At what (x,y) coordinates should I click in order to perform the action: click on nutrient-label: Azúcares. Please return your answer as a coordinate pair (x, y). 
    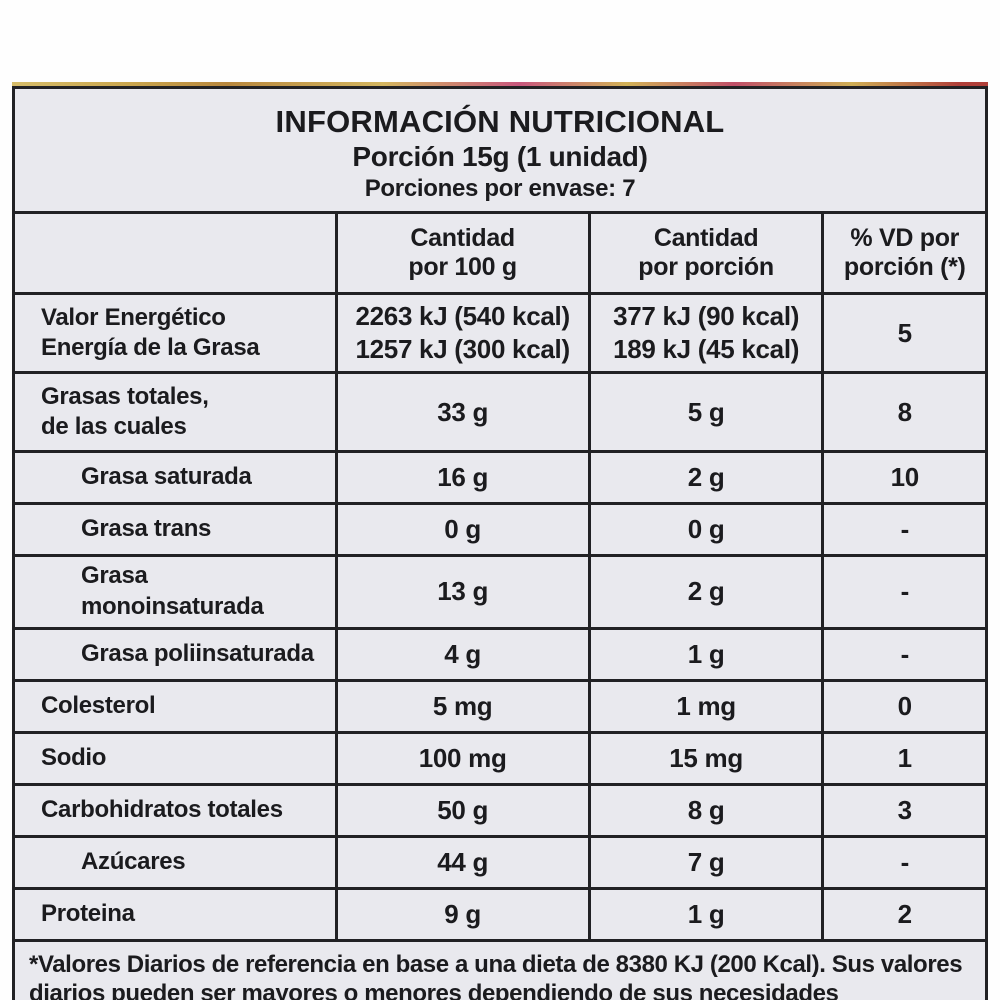
    Looking at the image, I should click on (175, 862).